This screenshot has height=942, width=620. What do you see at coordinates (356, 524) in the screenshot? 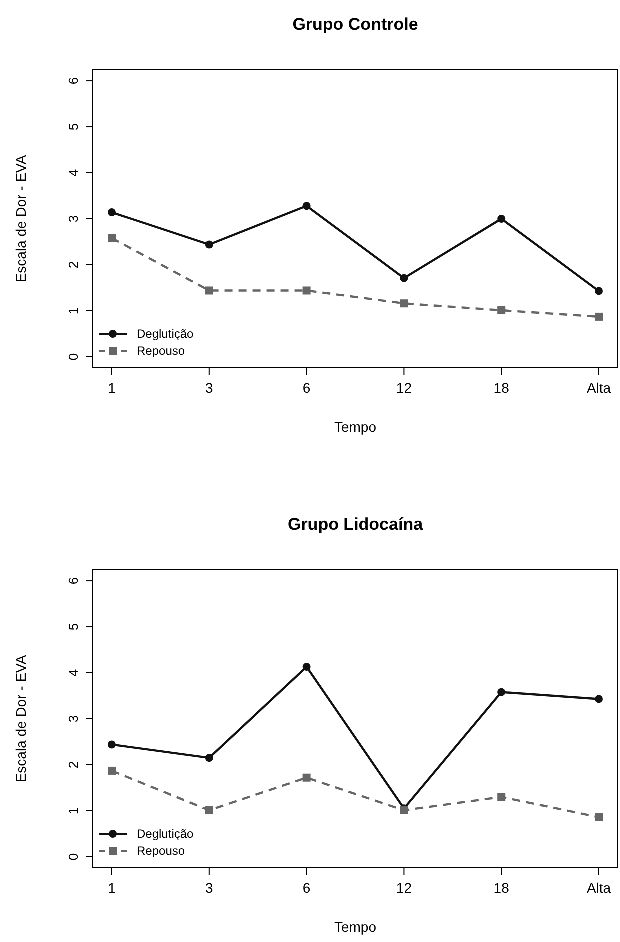
I see `chart-title: Grupo Lidocaína` at bounding box center [356, 524].